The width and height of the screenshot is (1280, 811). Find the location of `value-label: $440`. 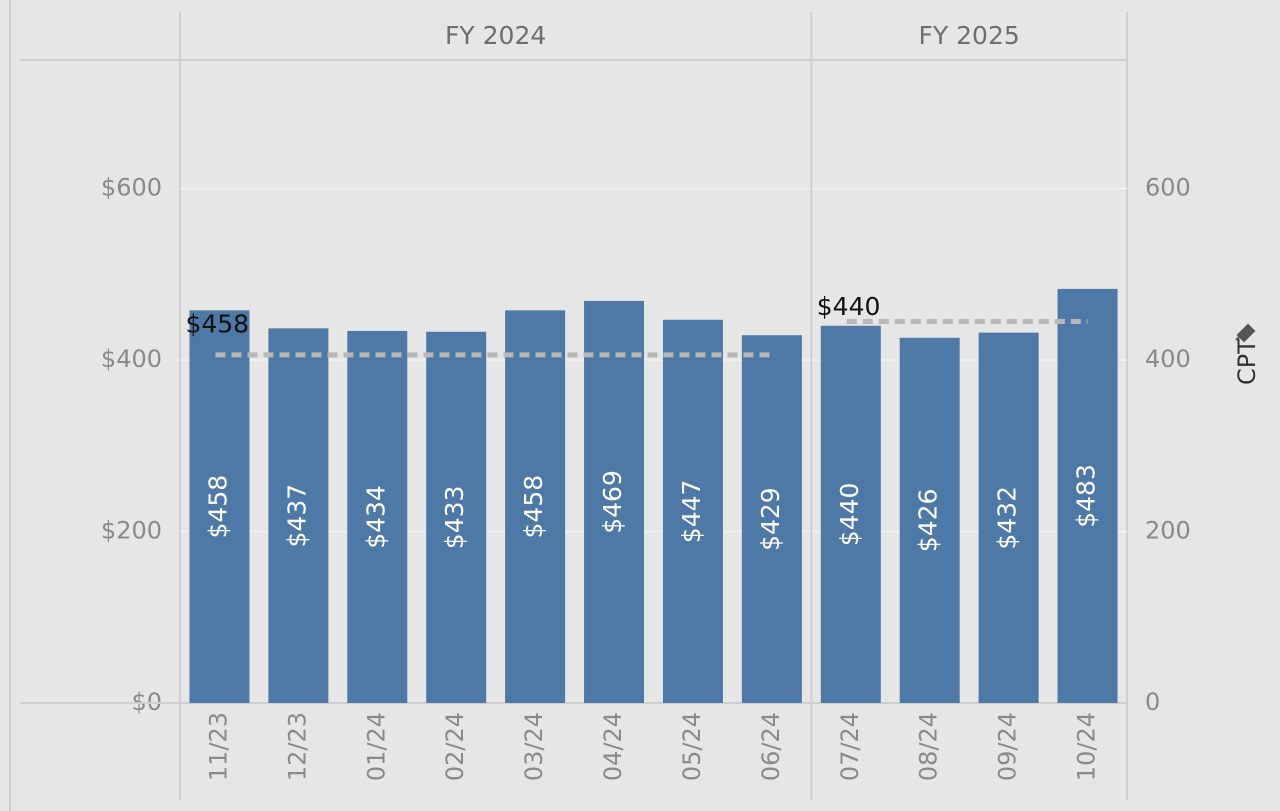

value-label: $440 is located at coordinates (849, 515).